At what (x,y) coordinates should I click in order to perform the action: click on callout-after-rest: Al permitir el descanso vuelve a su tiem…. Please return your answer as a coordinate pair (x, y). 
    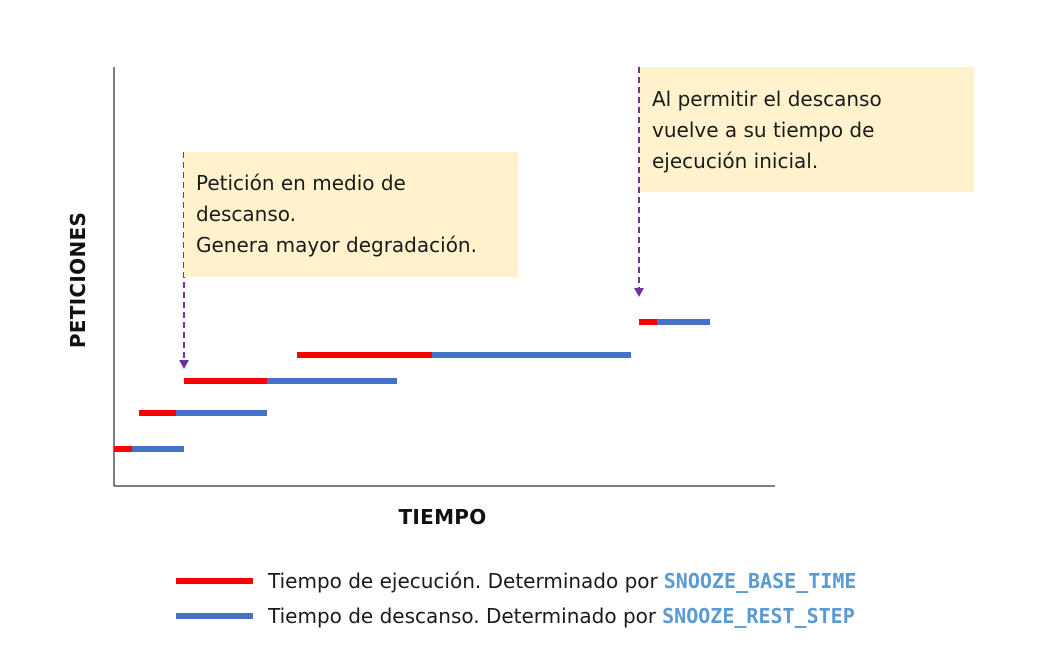
    Looking at the image, I should click on (807, 129).